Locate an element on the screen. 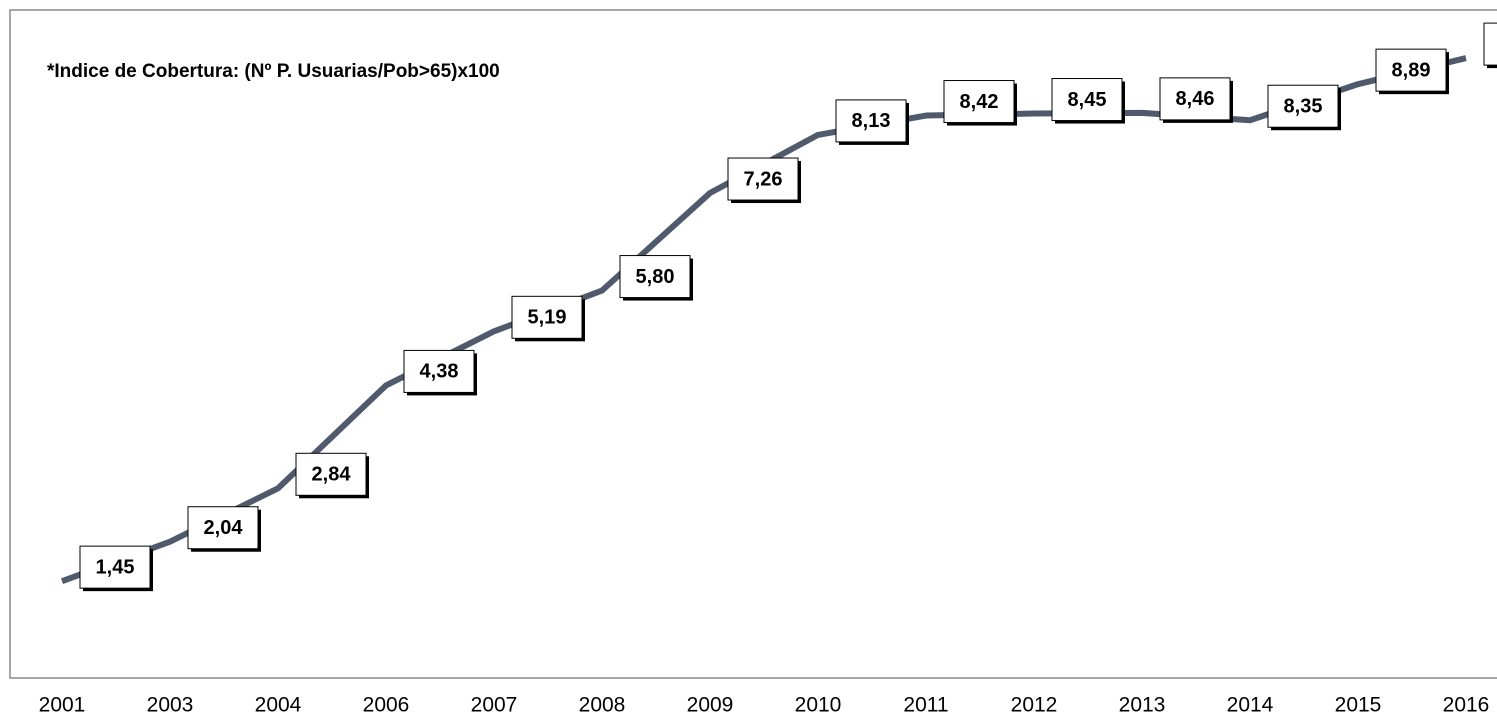  x-tick-label: 2003 is located at coordinates (170, 705).